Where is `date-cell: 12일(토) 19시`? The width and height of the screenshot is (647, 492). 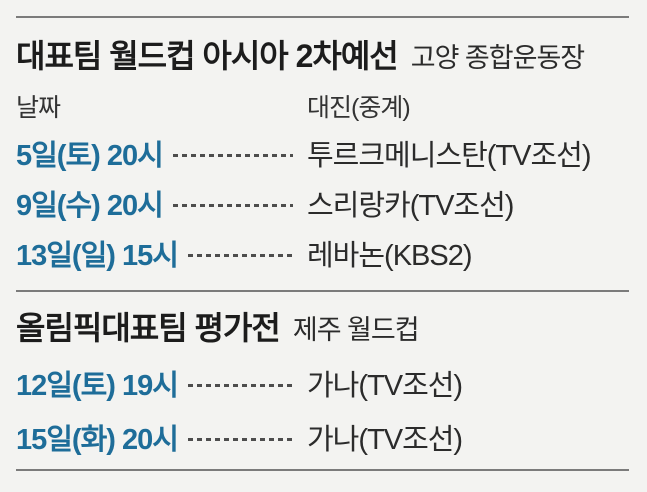 date-cell: 12일(토) 19시 is located at coordinates (161, 383).